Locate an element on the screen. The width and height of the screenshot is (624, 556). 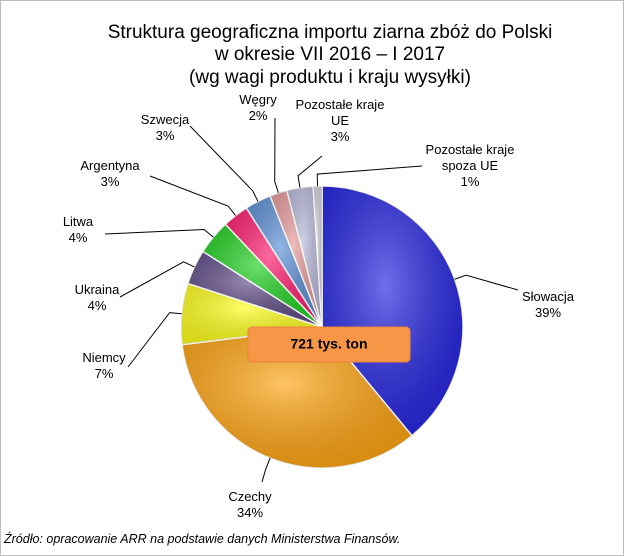
slice-label: Szwecja 3% is located at coordinates (165, 128).